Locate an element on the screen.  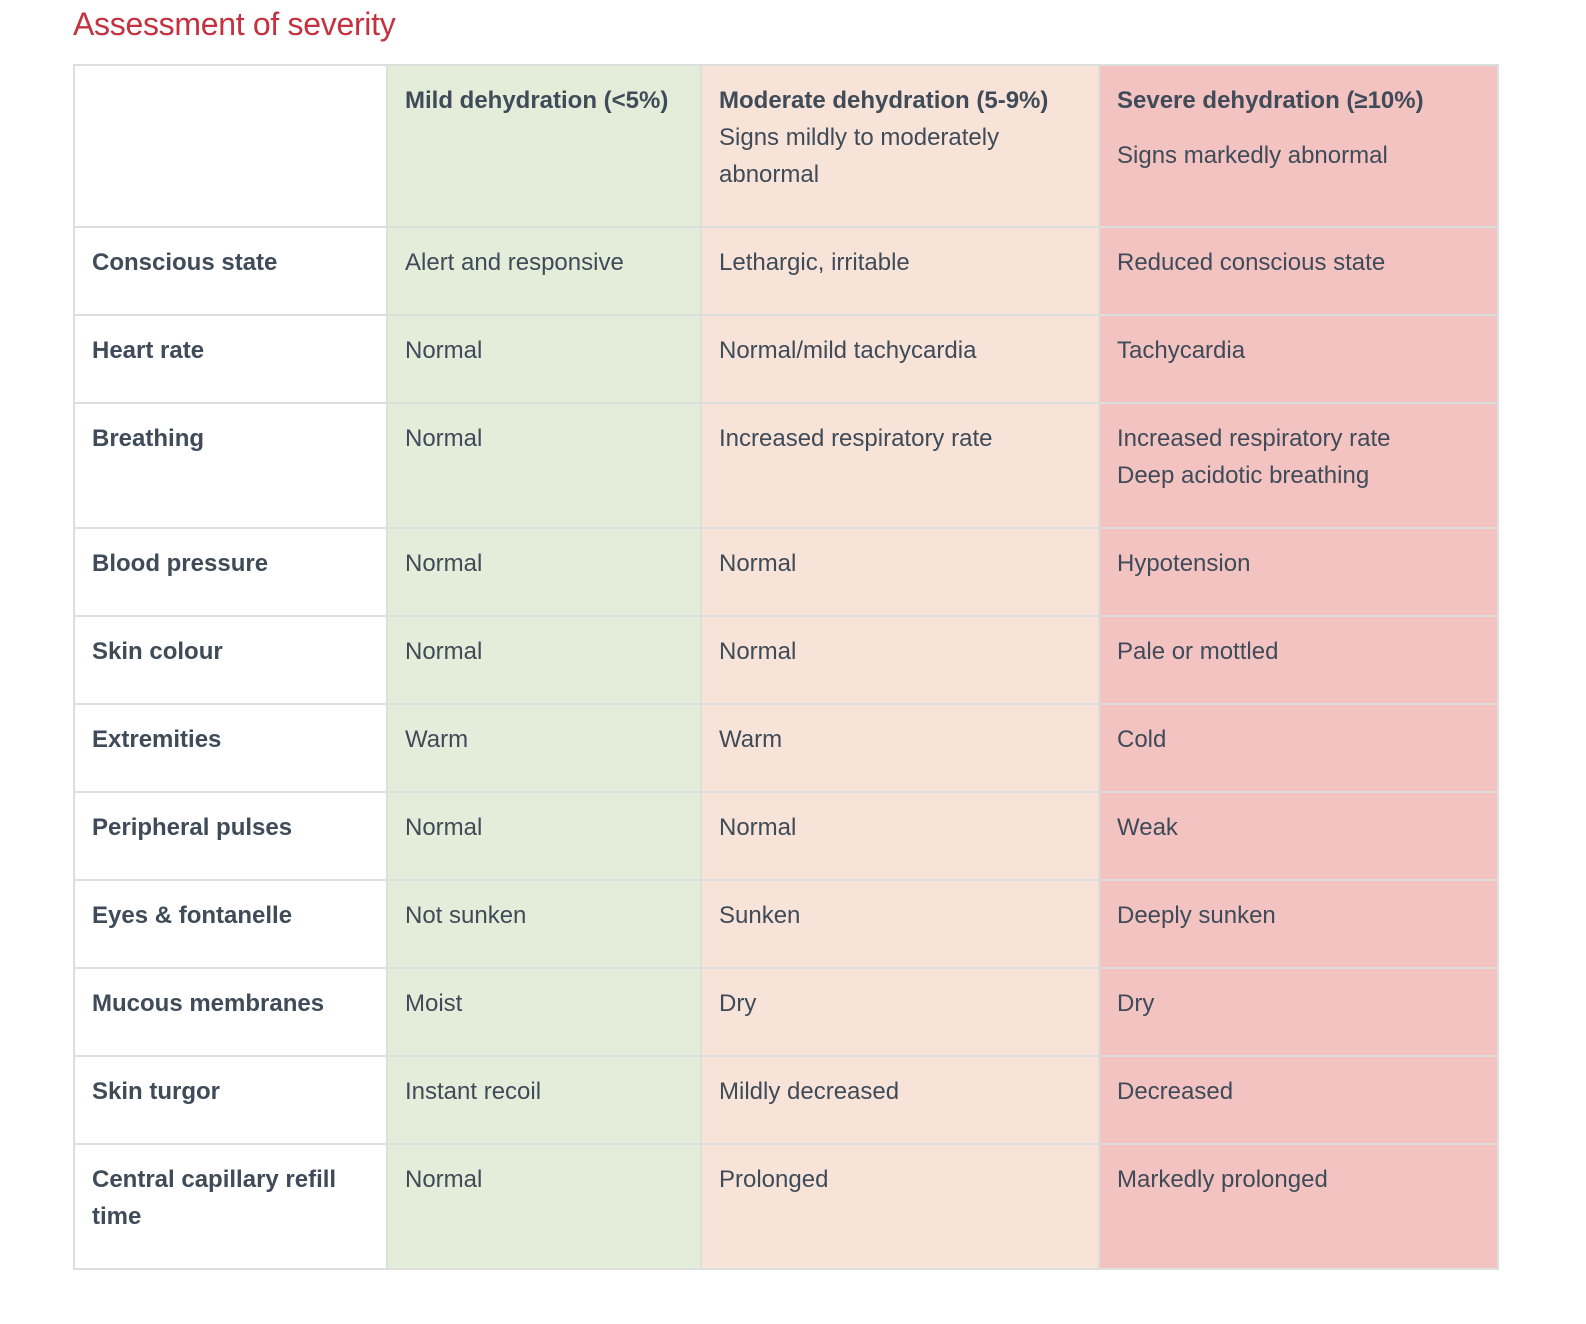
table-cell: Pale or mottled is located at coordinates (1298, 660).